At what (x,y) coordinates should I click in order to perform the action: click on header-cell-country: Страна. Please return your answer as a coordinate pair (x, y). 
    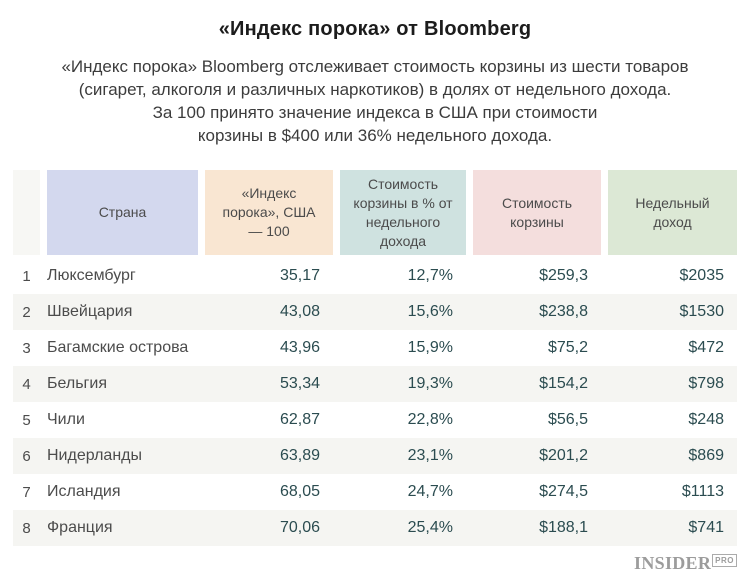
    Looking at the image, I should click on (122, 212).